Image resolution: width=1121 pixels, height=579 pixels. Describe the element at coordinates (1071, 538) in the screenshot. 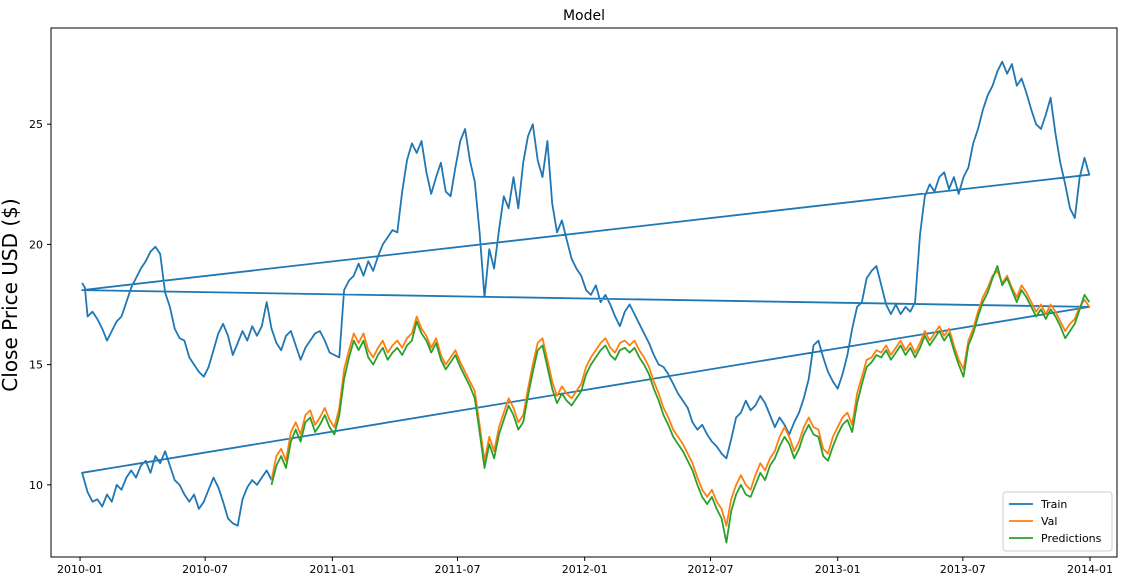

I see `legend-label-predictions: Predictions` at that location.